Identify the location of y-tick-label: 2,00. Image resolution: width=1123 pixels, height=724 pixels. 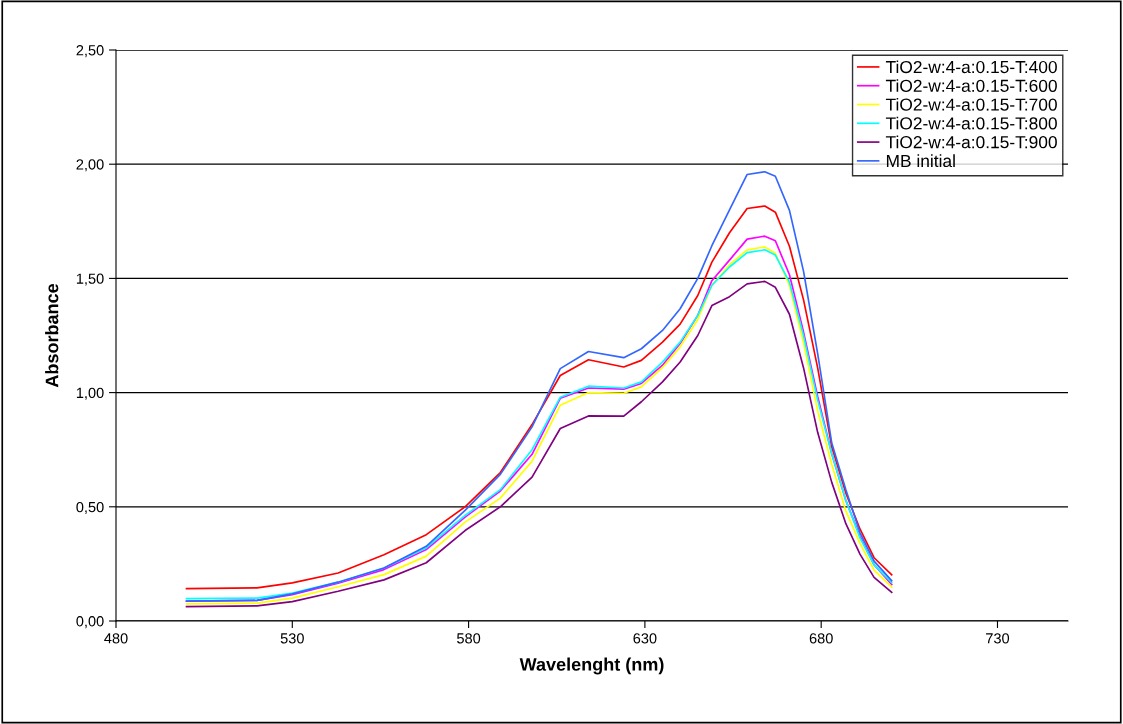
(90, 165).